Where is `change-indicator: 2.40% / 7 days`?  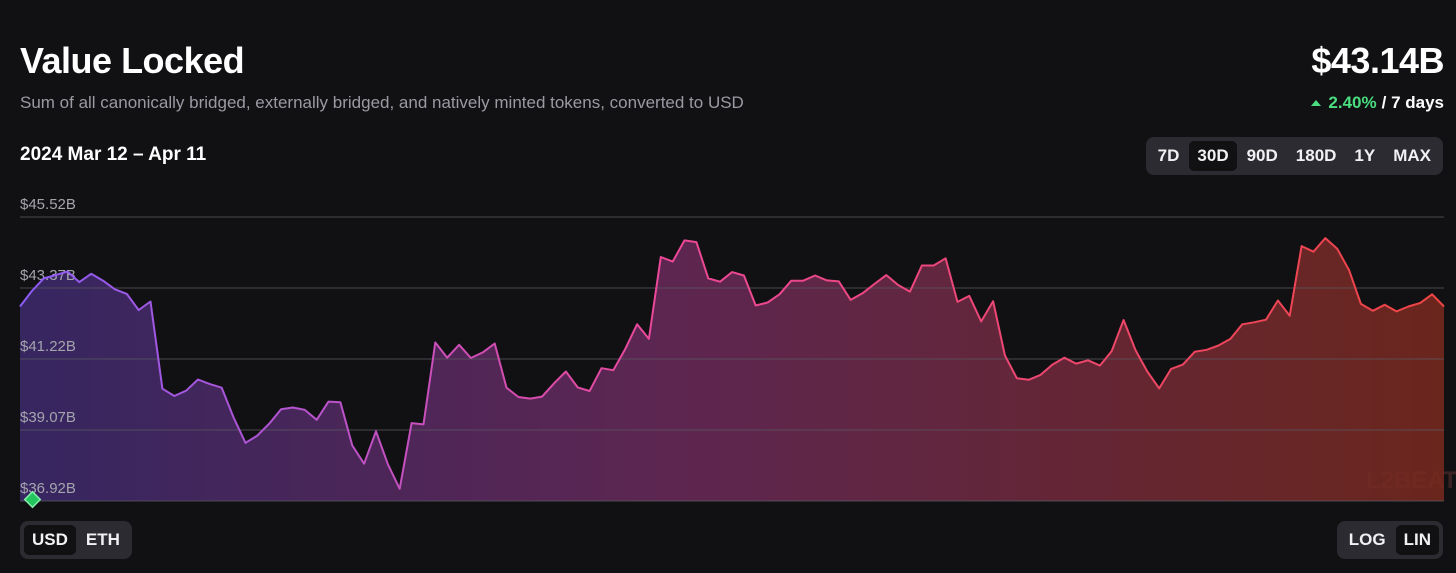 change-indicator: 2.40% / 7 days is located at coordinates (1377, 103).